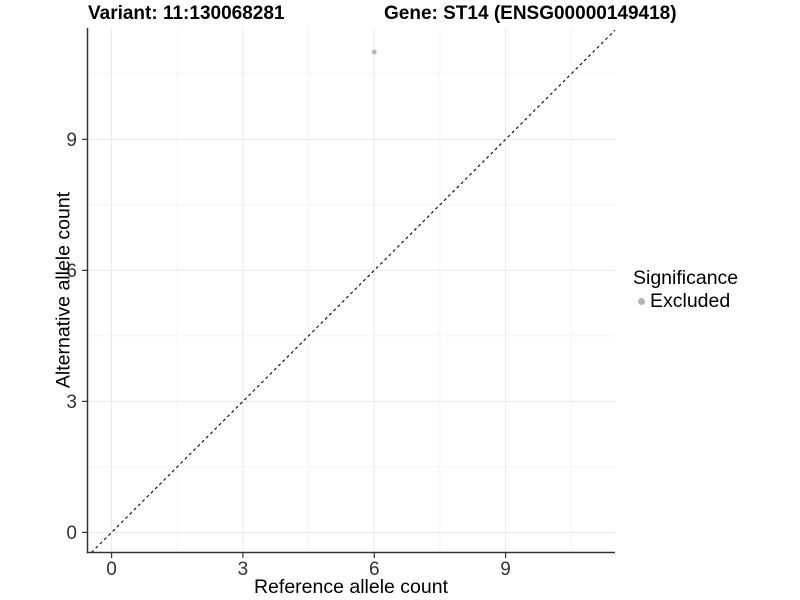 Image resolution: width=800 pixels, height=600 pixels. I want to click on x-tick-label: 0, so click(111, 569).